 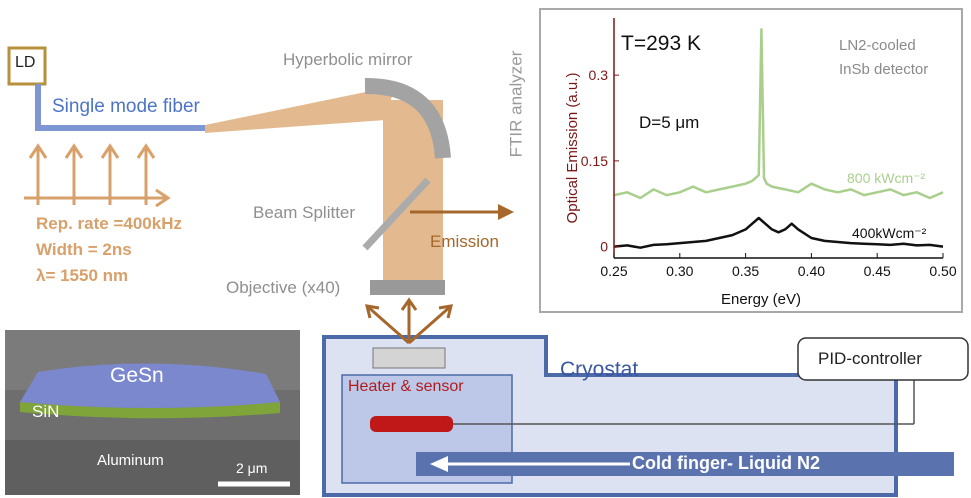 What do you see at coordinates (942, 271) in the screenshot?
I see `x-tick-label: 0.50` at bounding box center [942, 271].